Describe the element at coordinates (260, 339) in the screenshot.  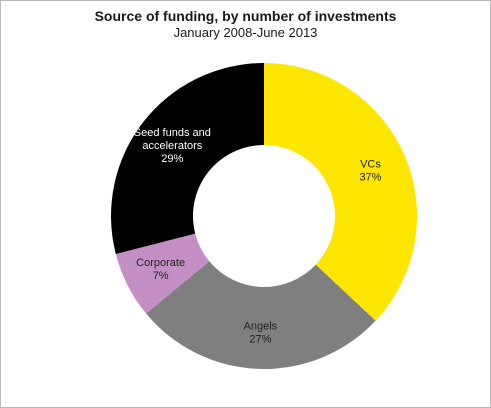
I see `slice-value-label: 27%` at that location.